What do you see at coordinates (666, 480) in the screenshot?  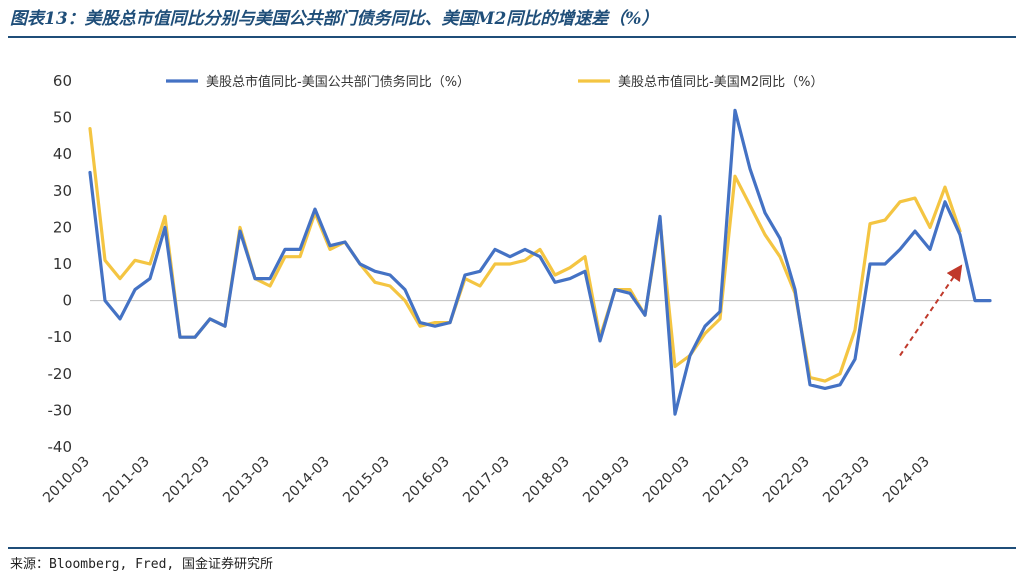 I see `x-tick-label: 2020-03` at bounding box center [666, 480].